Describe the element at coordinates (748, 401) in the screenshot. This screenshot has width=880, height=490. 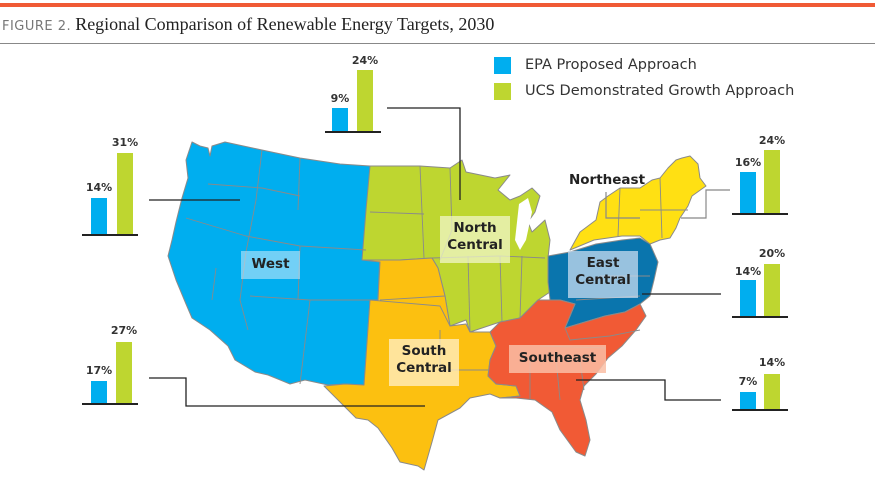
I see `bar-southeast-epa` at that location.